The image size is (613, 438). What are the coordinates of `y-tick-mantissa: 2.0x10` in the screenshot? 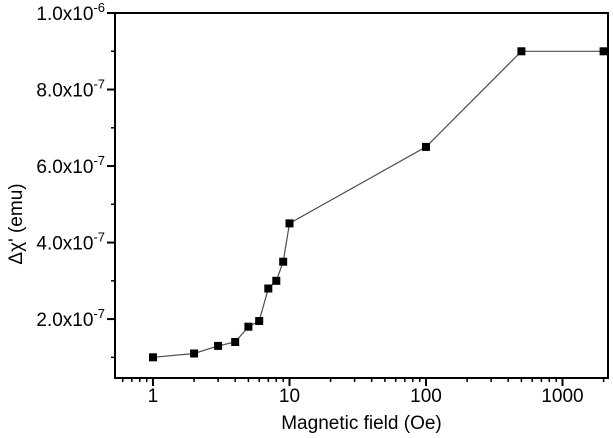 It's located at (64, 320).